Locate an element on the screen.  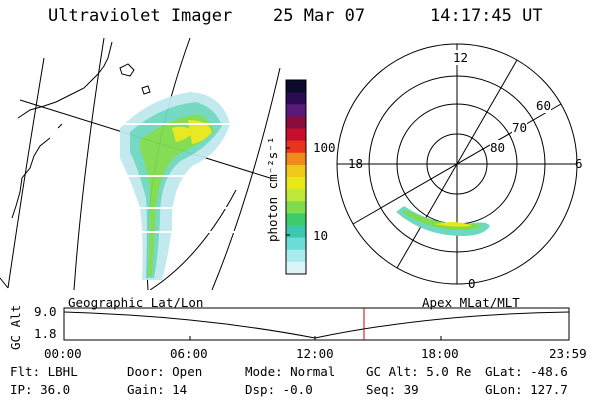
status-ip: IP: 36.0 is located at coordinates (40, 389).